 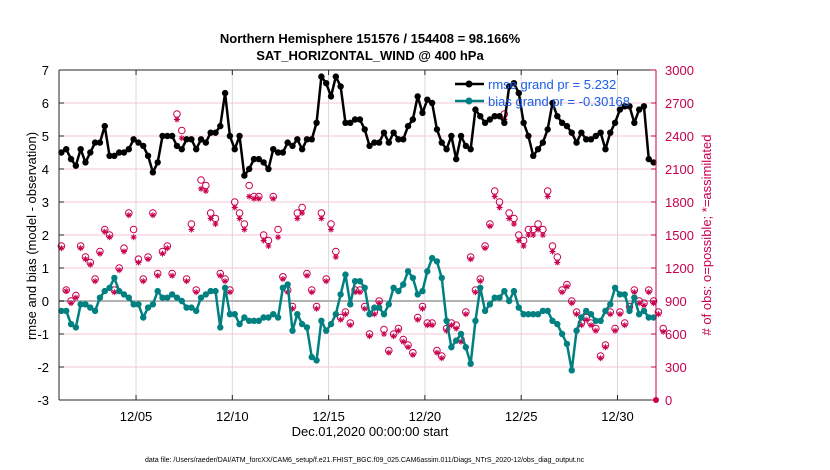 I want to click on y-tick-label: 3, so click(x=45, y=202).